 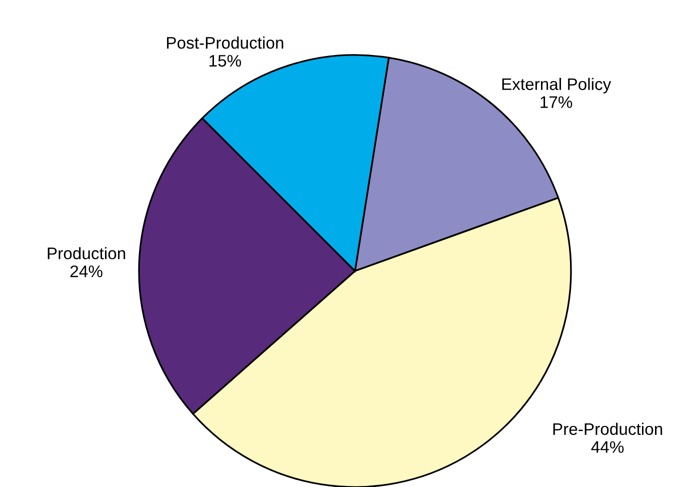 What do you see at coordinates (557, 86) in the screenshot?
I see `slice-label: External Policy` at bounding box center [557, 86].